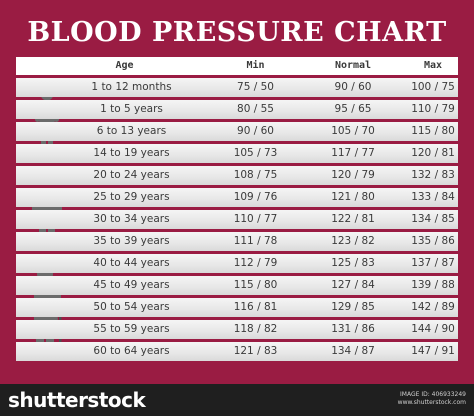 This screenshot has height=416, width=474. I want to click on normal-cell: 127 / 84, so click(353, 285).